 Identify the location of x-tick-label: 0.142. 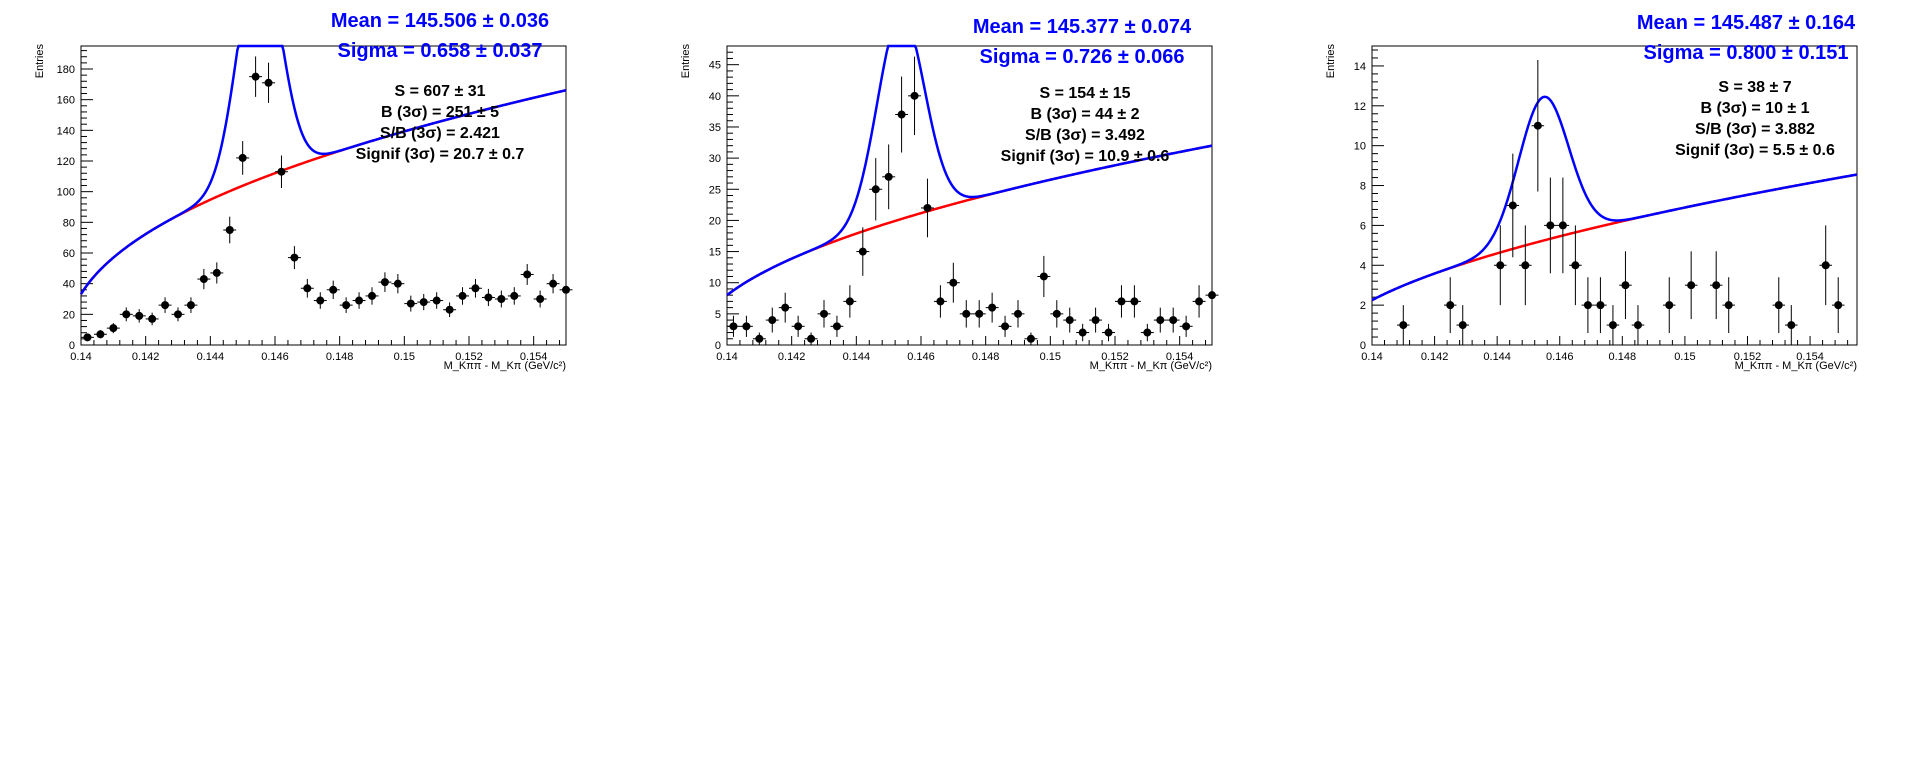
(1435, 357).